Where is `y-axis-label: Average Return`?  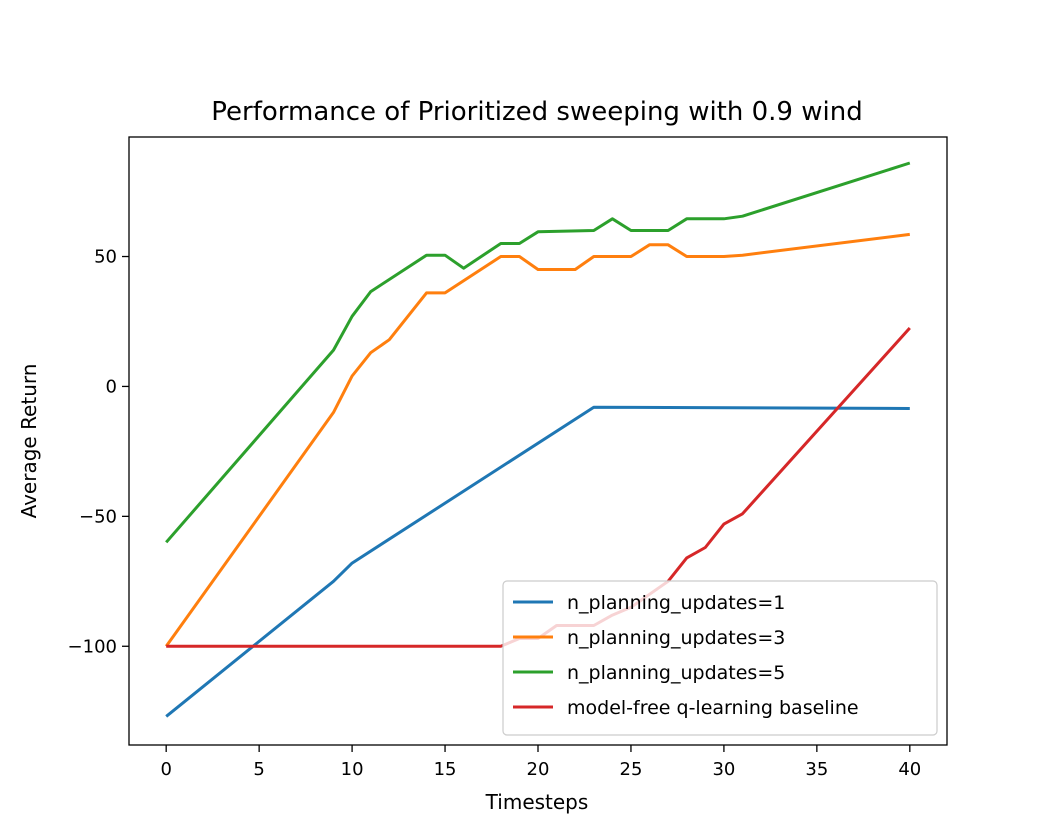
y-axis-label: Average Return is located at coordinates (29, 441).